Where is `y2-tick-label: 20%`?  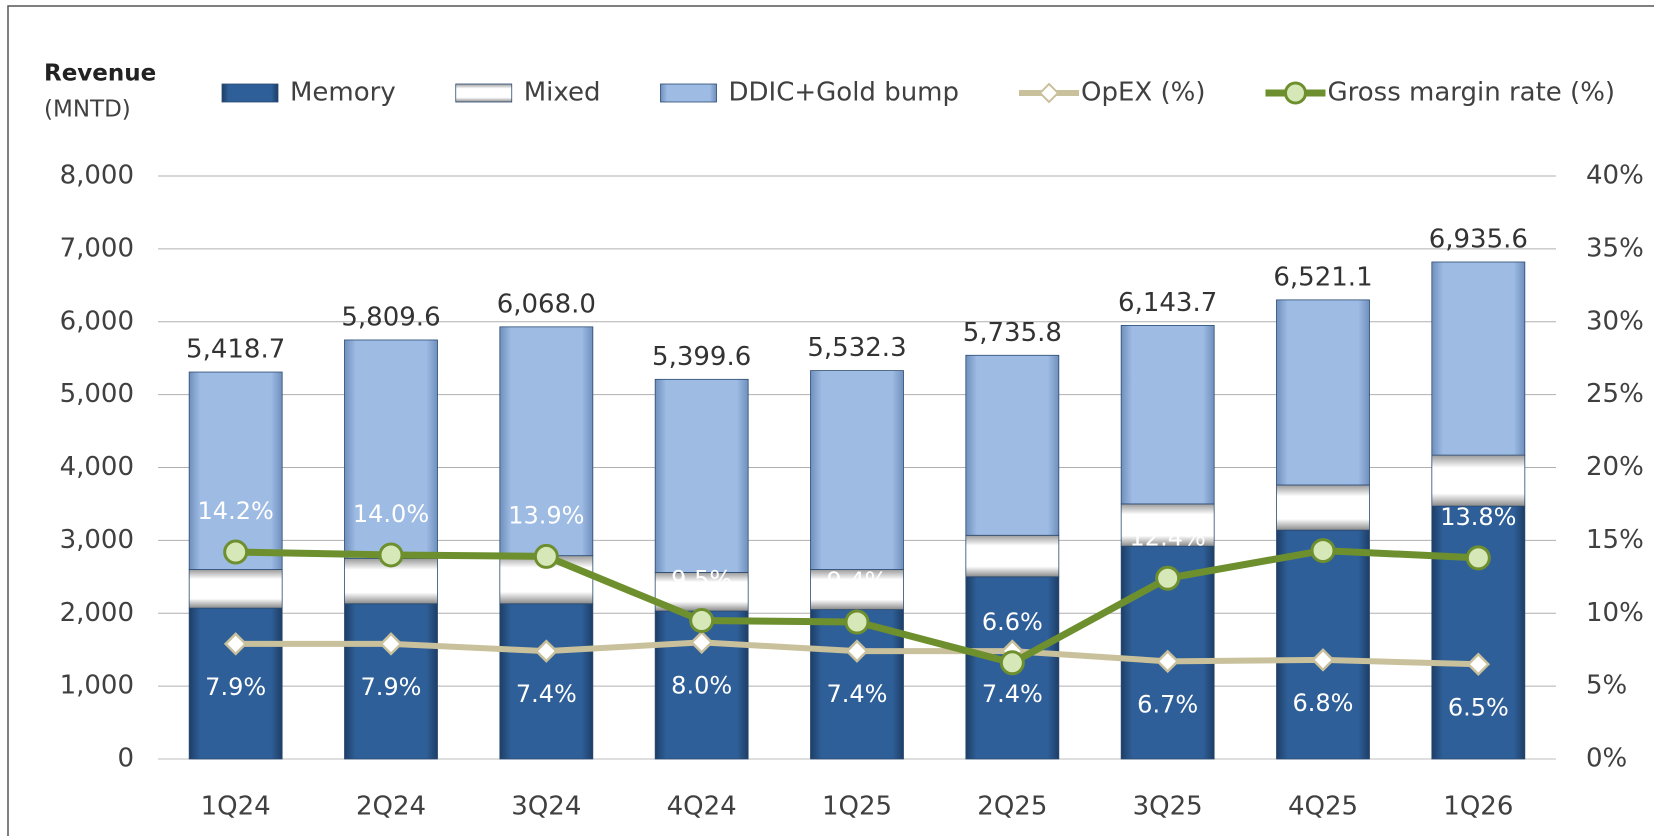 y2-tick-label: 20% is located at coordinates (1615, 467).